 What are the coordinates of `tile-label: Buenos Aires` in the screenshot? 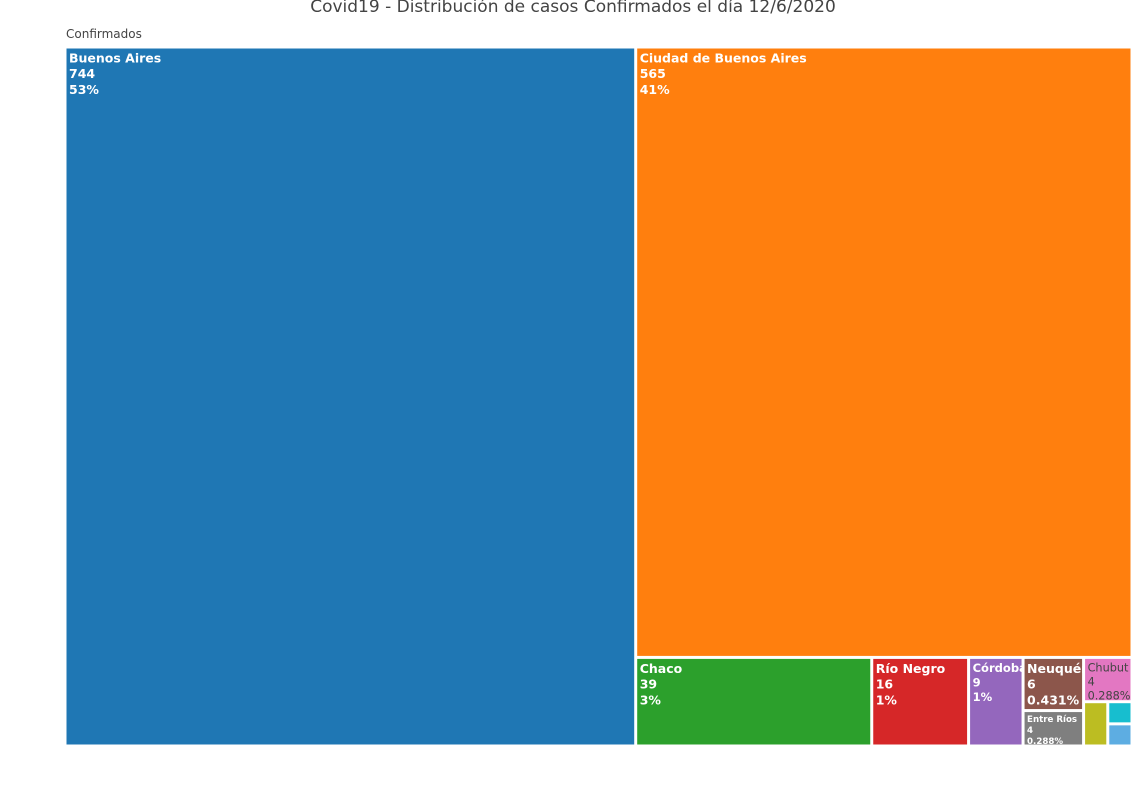 It's located at (115, 58).